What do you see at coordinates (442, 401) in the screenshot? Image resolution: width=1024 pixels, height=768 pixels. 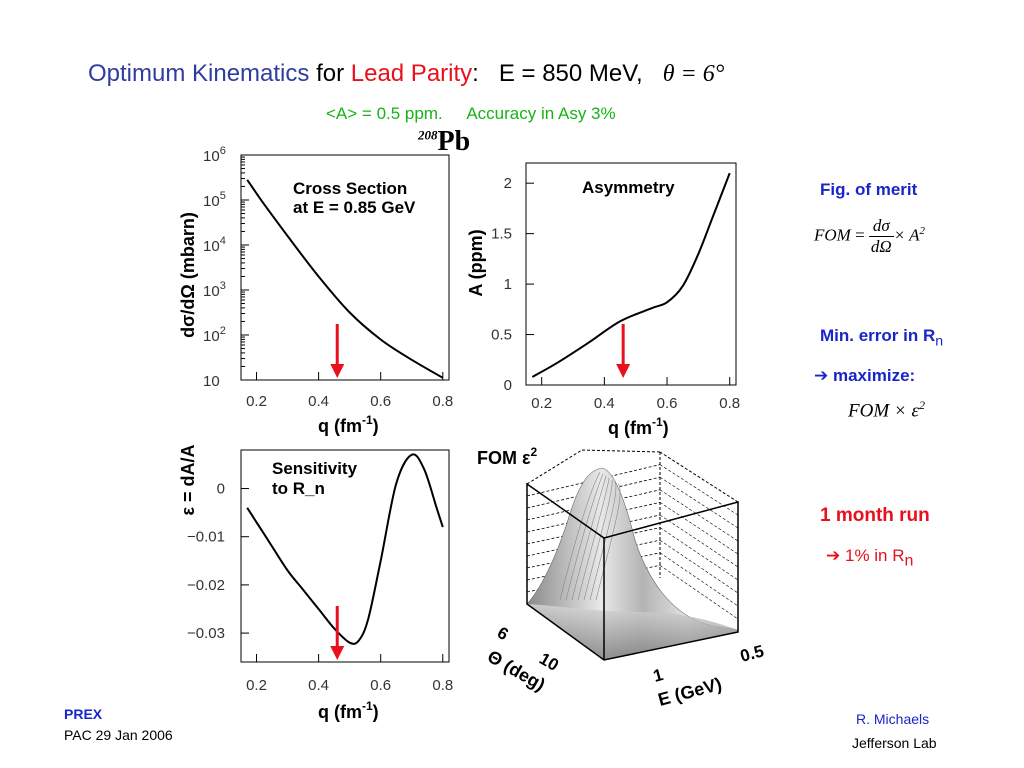 I see `cross-section-xtick-label: 0.8` at bounding box center [442, 401].